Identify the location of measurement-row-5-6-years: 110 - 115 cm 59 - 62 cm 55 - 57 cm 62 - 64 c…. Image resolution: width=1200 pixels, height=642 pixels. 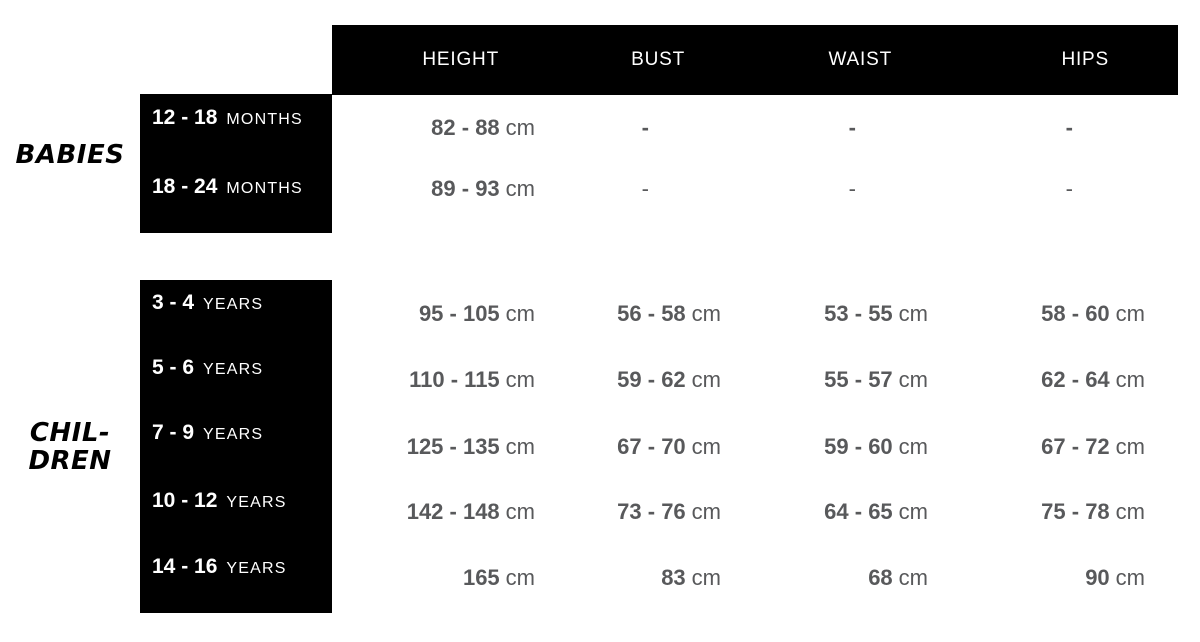
(738, 380).